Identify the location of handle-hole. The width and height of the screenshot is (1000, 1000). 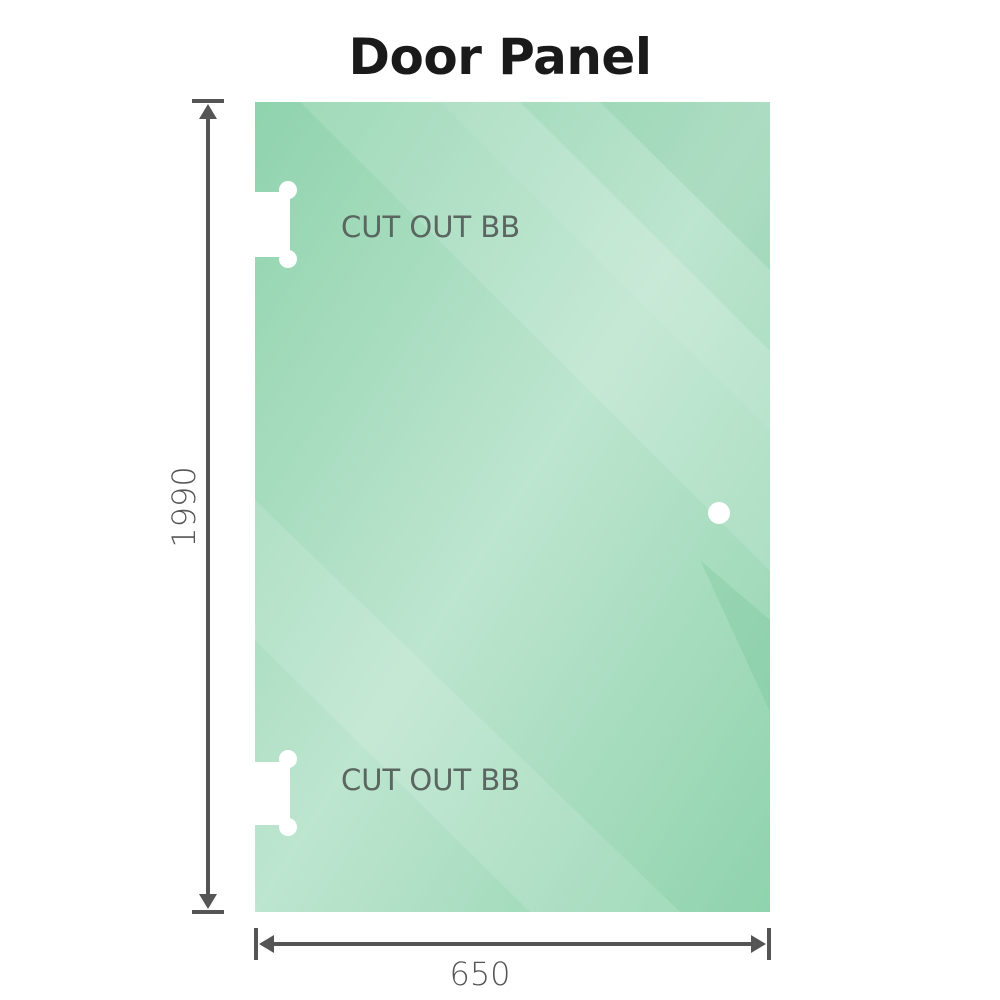
(719, 513).